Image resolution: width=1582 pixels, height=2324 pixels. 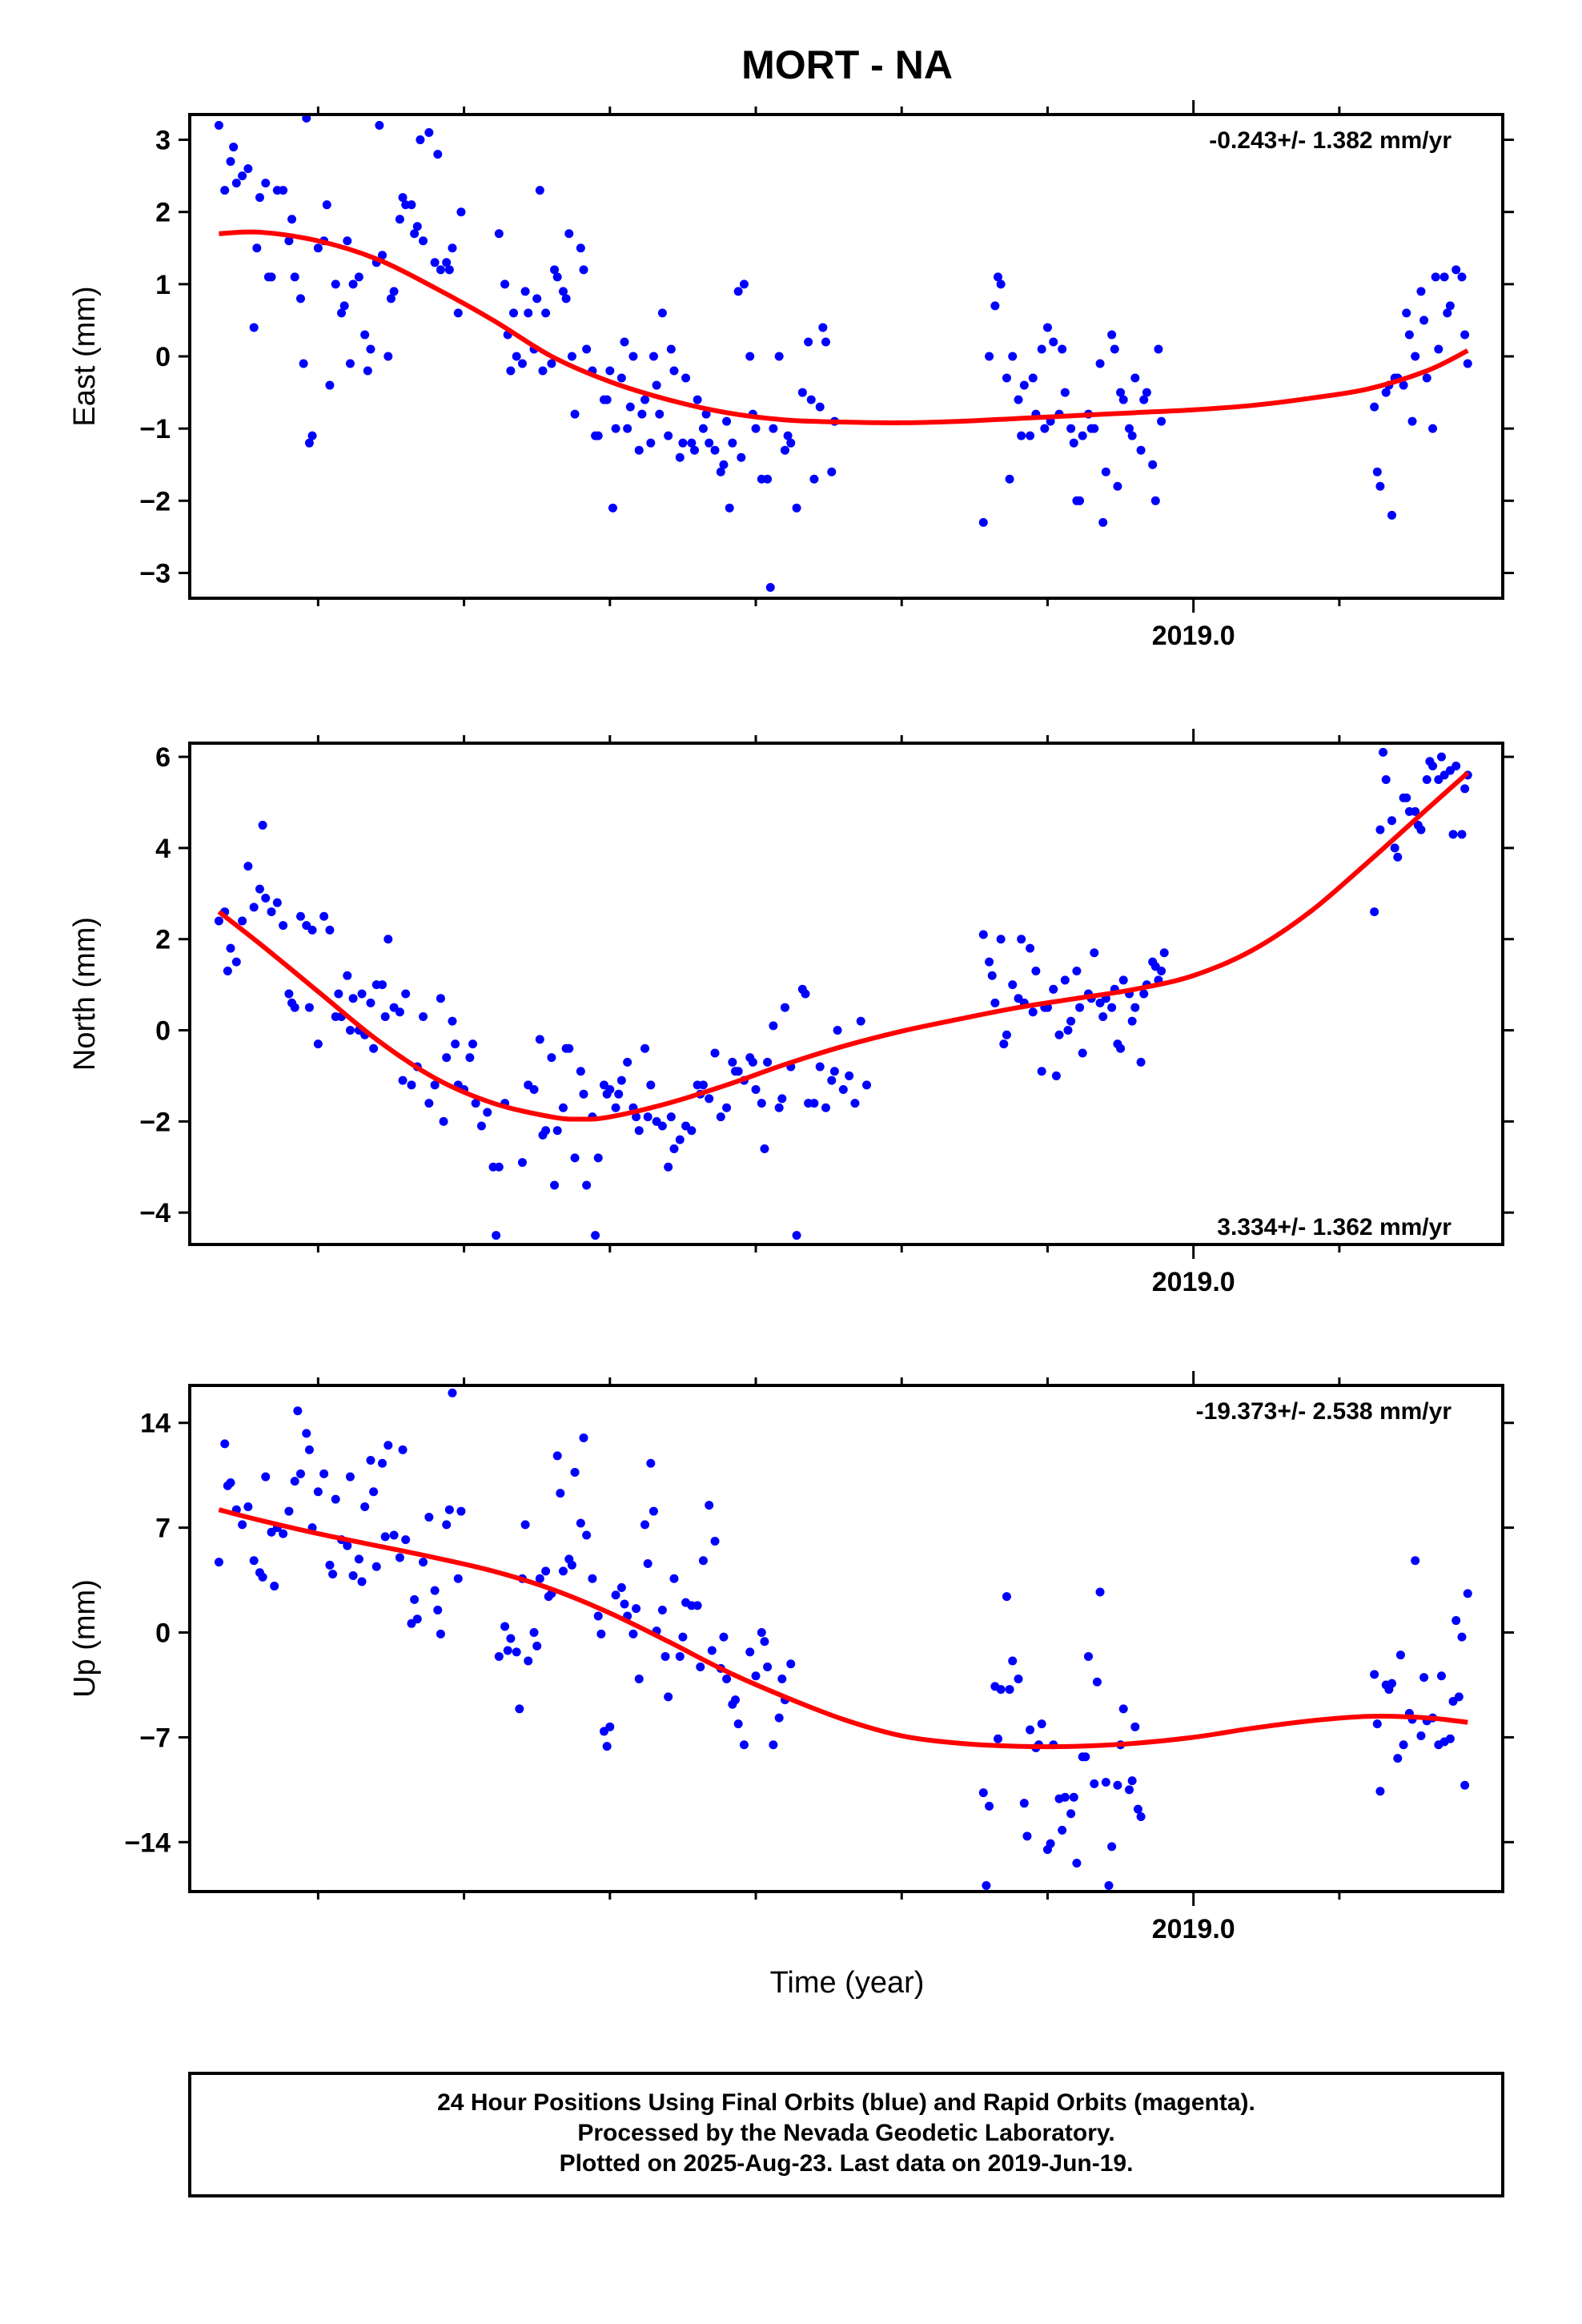 I want to click on rate-label: -0.243+/- 1.382 mm/yr, so click(x=1330, y=140).